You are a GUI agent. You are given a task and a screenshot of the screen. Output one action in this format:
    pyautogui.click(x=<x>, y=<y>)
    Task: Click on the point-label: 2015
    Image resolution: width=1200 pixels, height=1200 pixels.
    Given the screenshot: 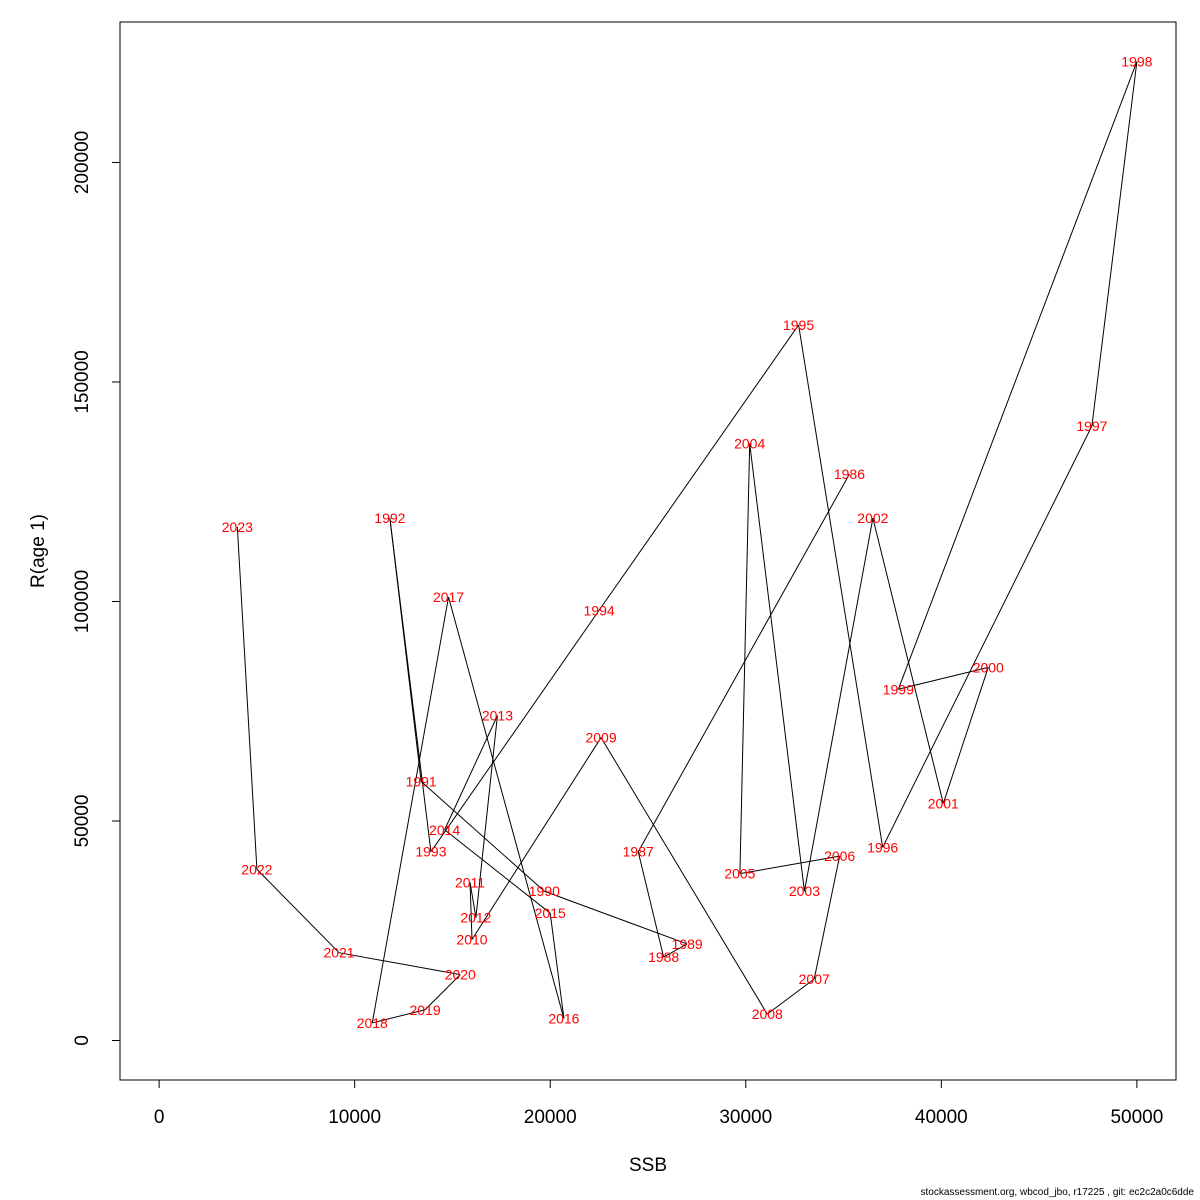 What is the action you would take?
    pyautogui.click(x=550, y=913)
    